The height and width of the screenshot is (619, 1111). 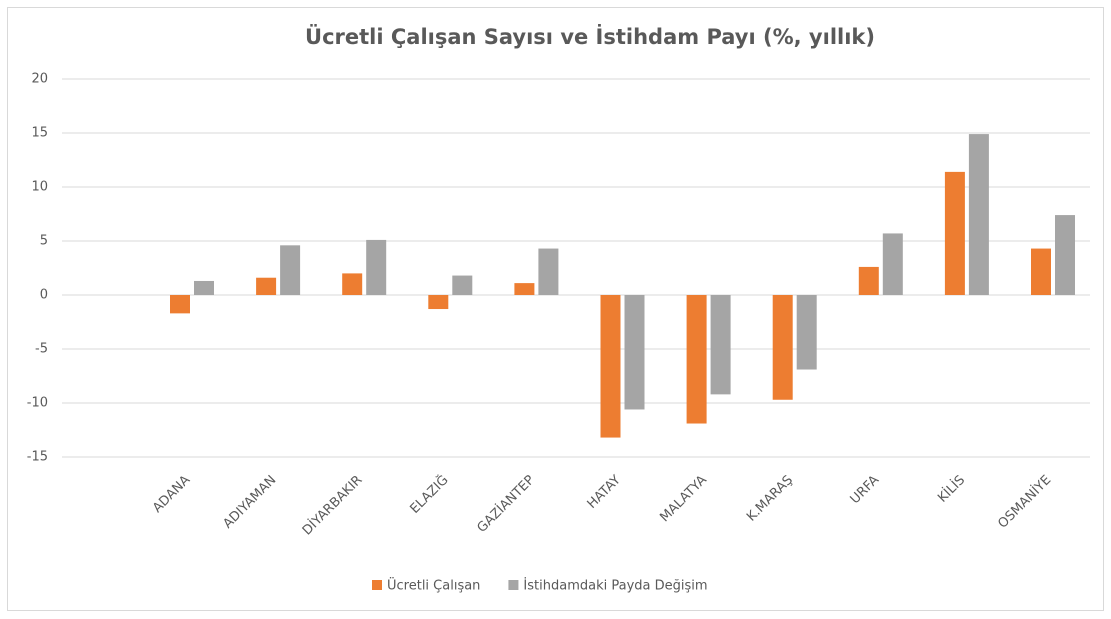 What do you see at coordinates (37, 457) in the screenshot?
I see `y-tick-label: -15` at bounding box center [37, 457].